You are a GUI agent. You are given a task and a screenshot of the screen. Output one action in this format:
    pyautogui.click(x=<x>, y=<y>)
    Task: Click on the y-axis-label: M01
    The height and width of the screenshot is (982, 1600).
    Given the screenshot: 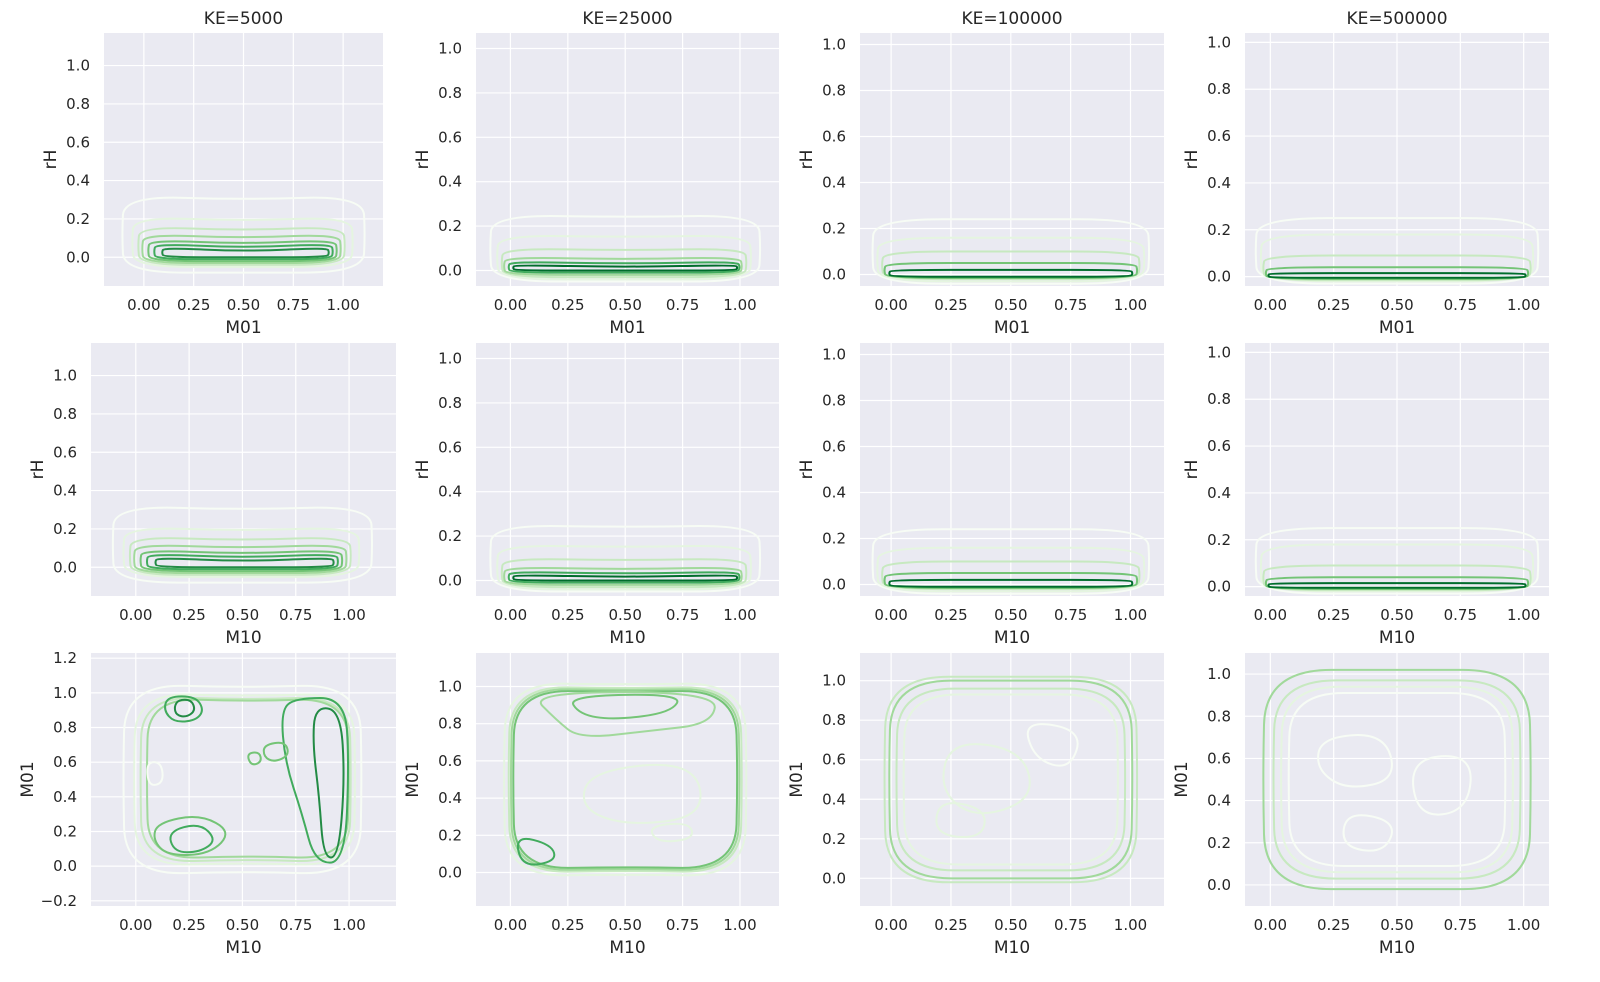 What is the action you would take?
    pyautogui.click(x=797, y=779)
    